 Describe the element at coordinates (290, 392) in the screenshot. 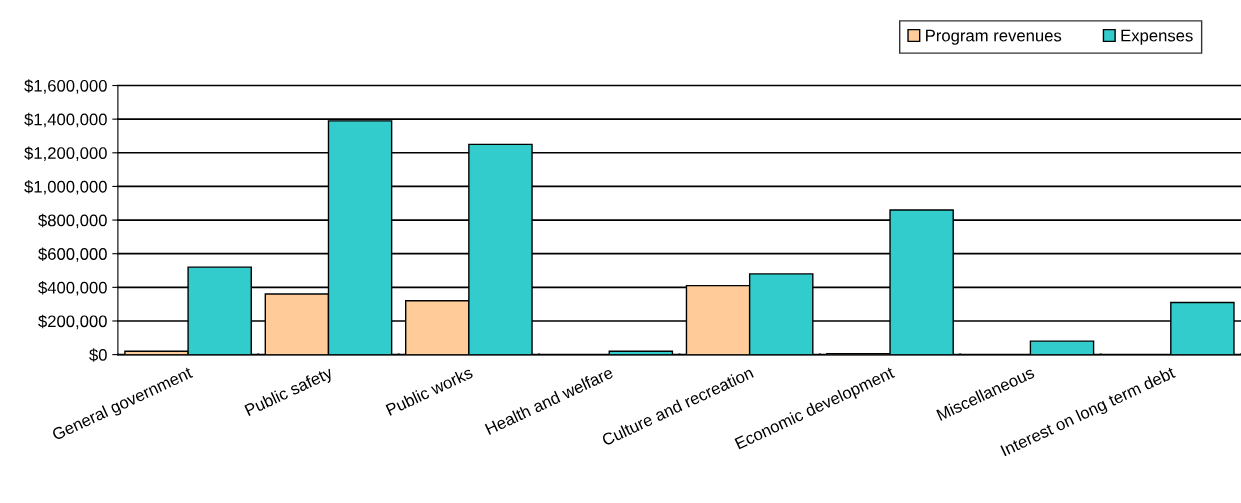

I see `x-tick-label: Public safety` at that location.